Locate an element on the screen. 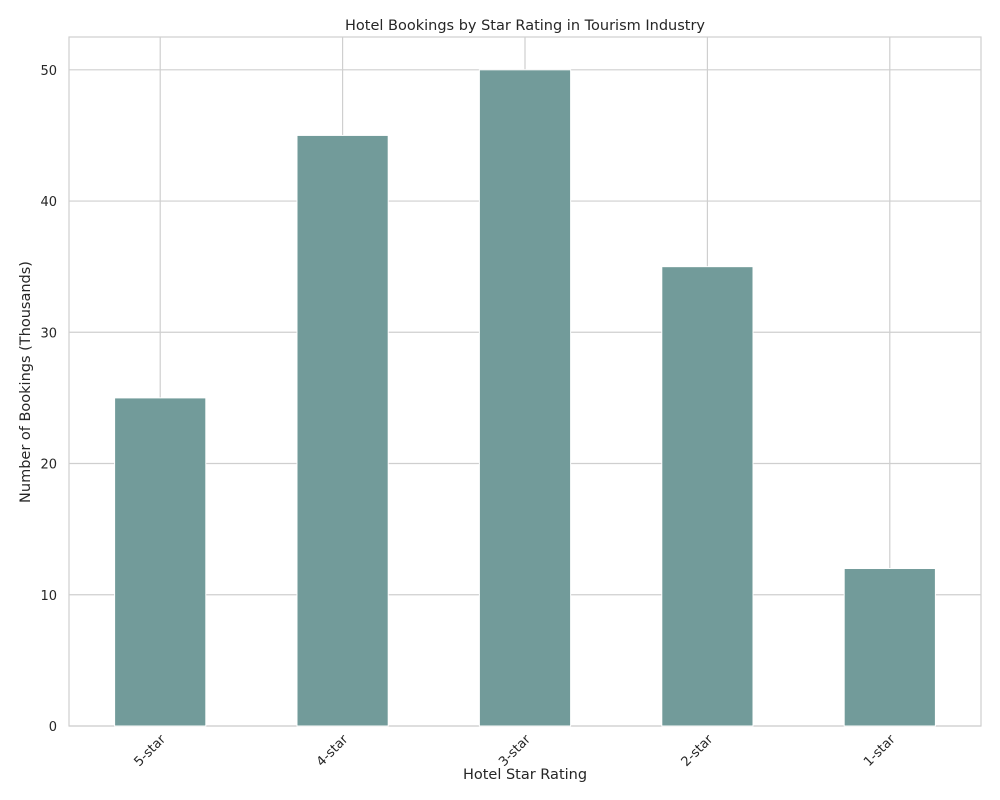 The width and height of the screenshot is (1000, 800). x-tick-label: 1-star is located at coordinates (880, 751).